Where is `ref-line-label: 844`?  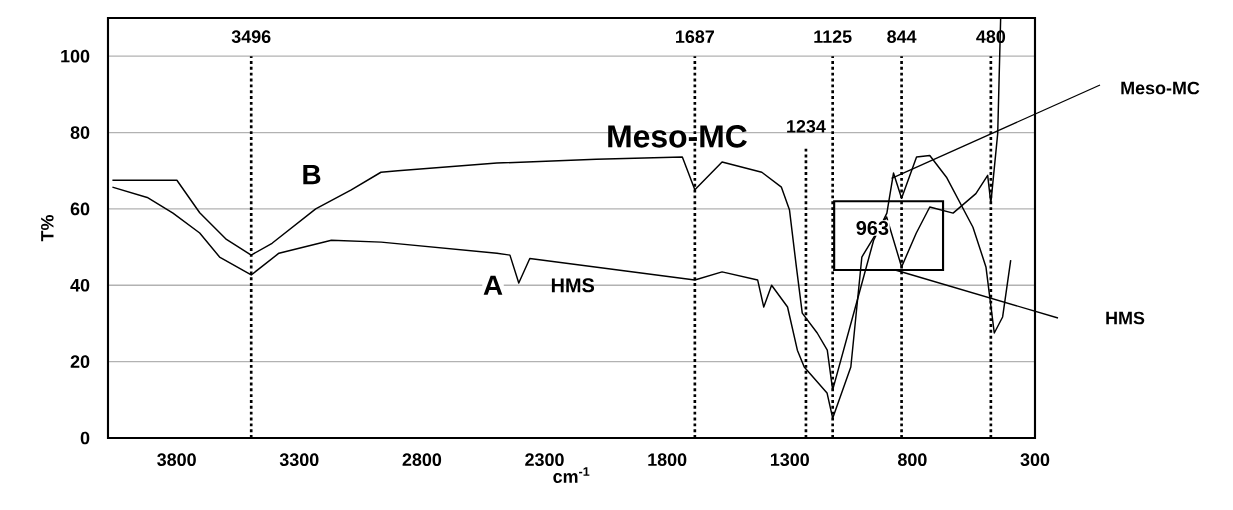 ref-line-label: 844 is located at coordinates (902, 36).